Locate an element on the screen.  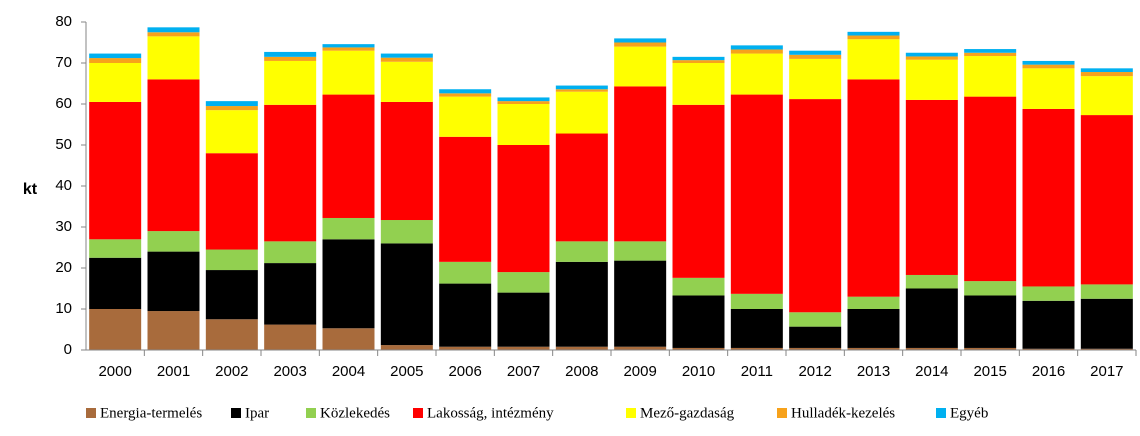
x-tick-label: 2016 is located at coordinates (1048, 371).